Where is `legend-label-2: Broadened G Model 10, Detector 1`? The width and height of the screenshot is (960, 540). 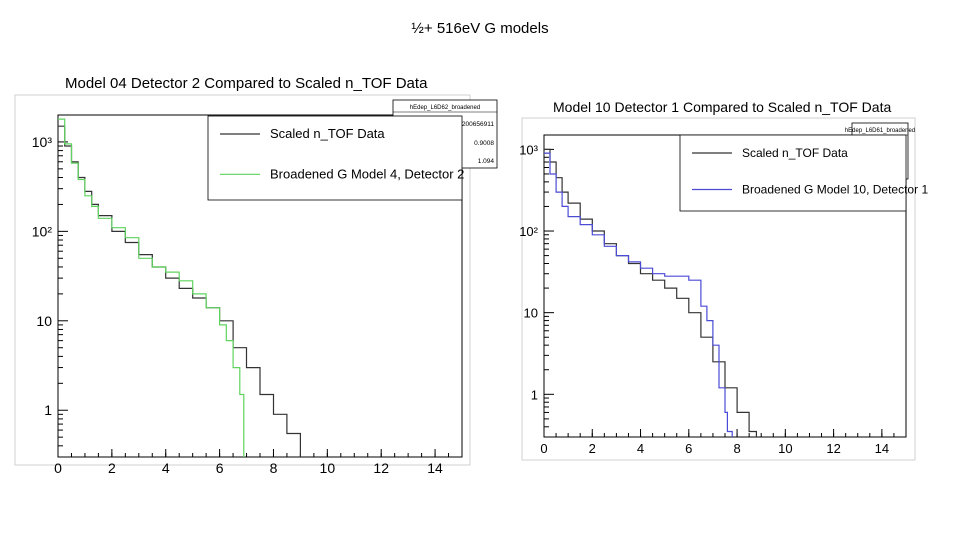 legend-label-2: Broadened G Model 10, Detector 1 is located at coordinates (835, 189).